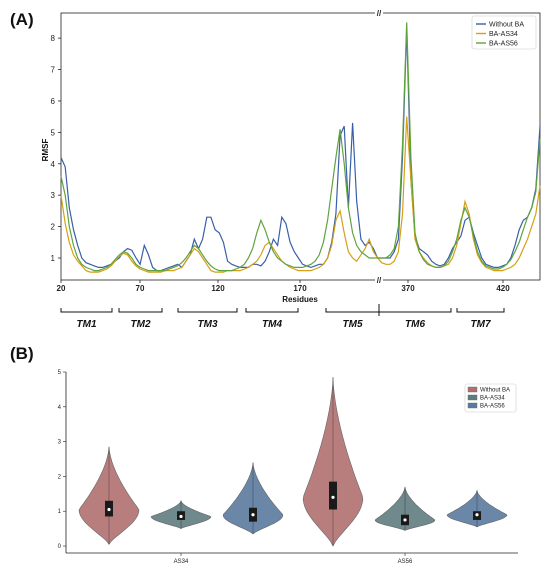 This screenshot has height=573, width=550. I want to click on iqr-box-without-ba-as56, so click(333, 495).